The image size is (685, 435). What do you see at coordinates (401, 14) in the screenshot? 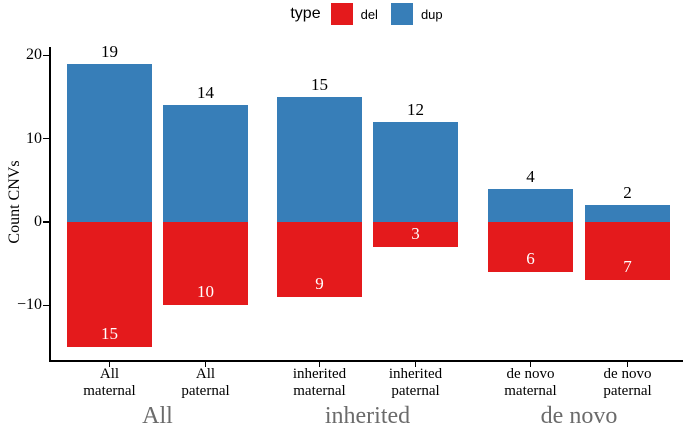
I see `legend-swatch-dup-icon` at bounding box center [401, 14].